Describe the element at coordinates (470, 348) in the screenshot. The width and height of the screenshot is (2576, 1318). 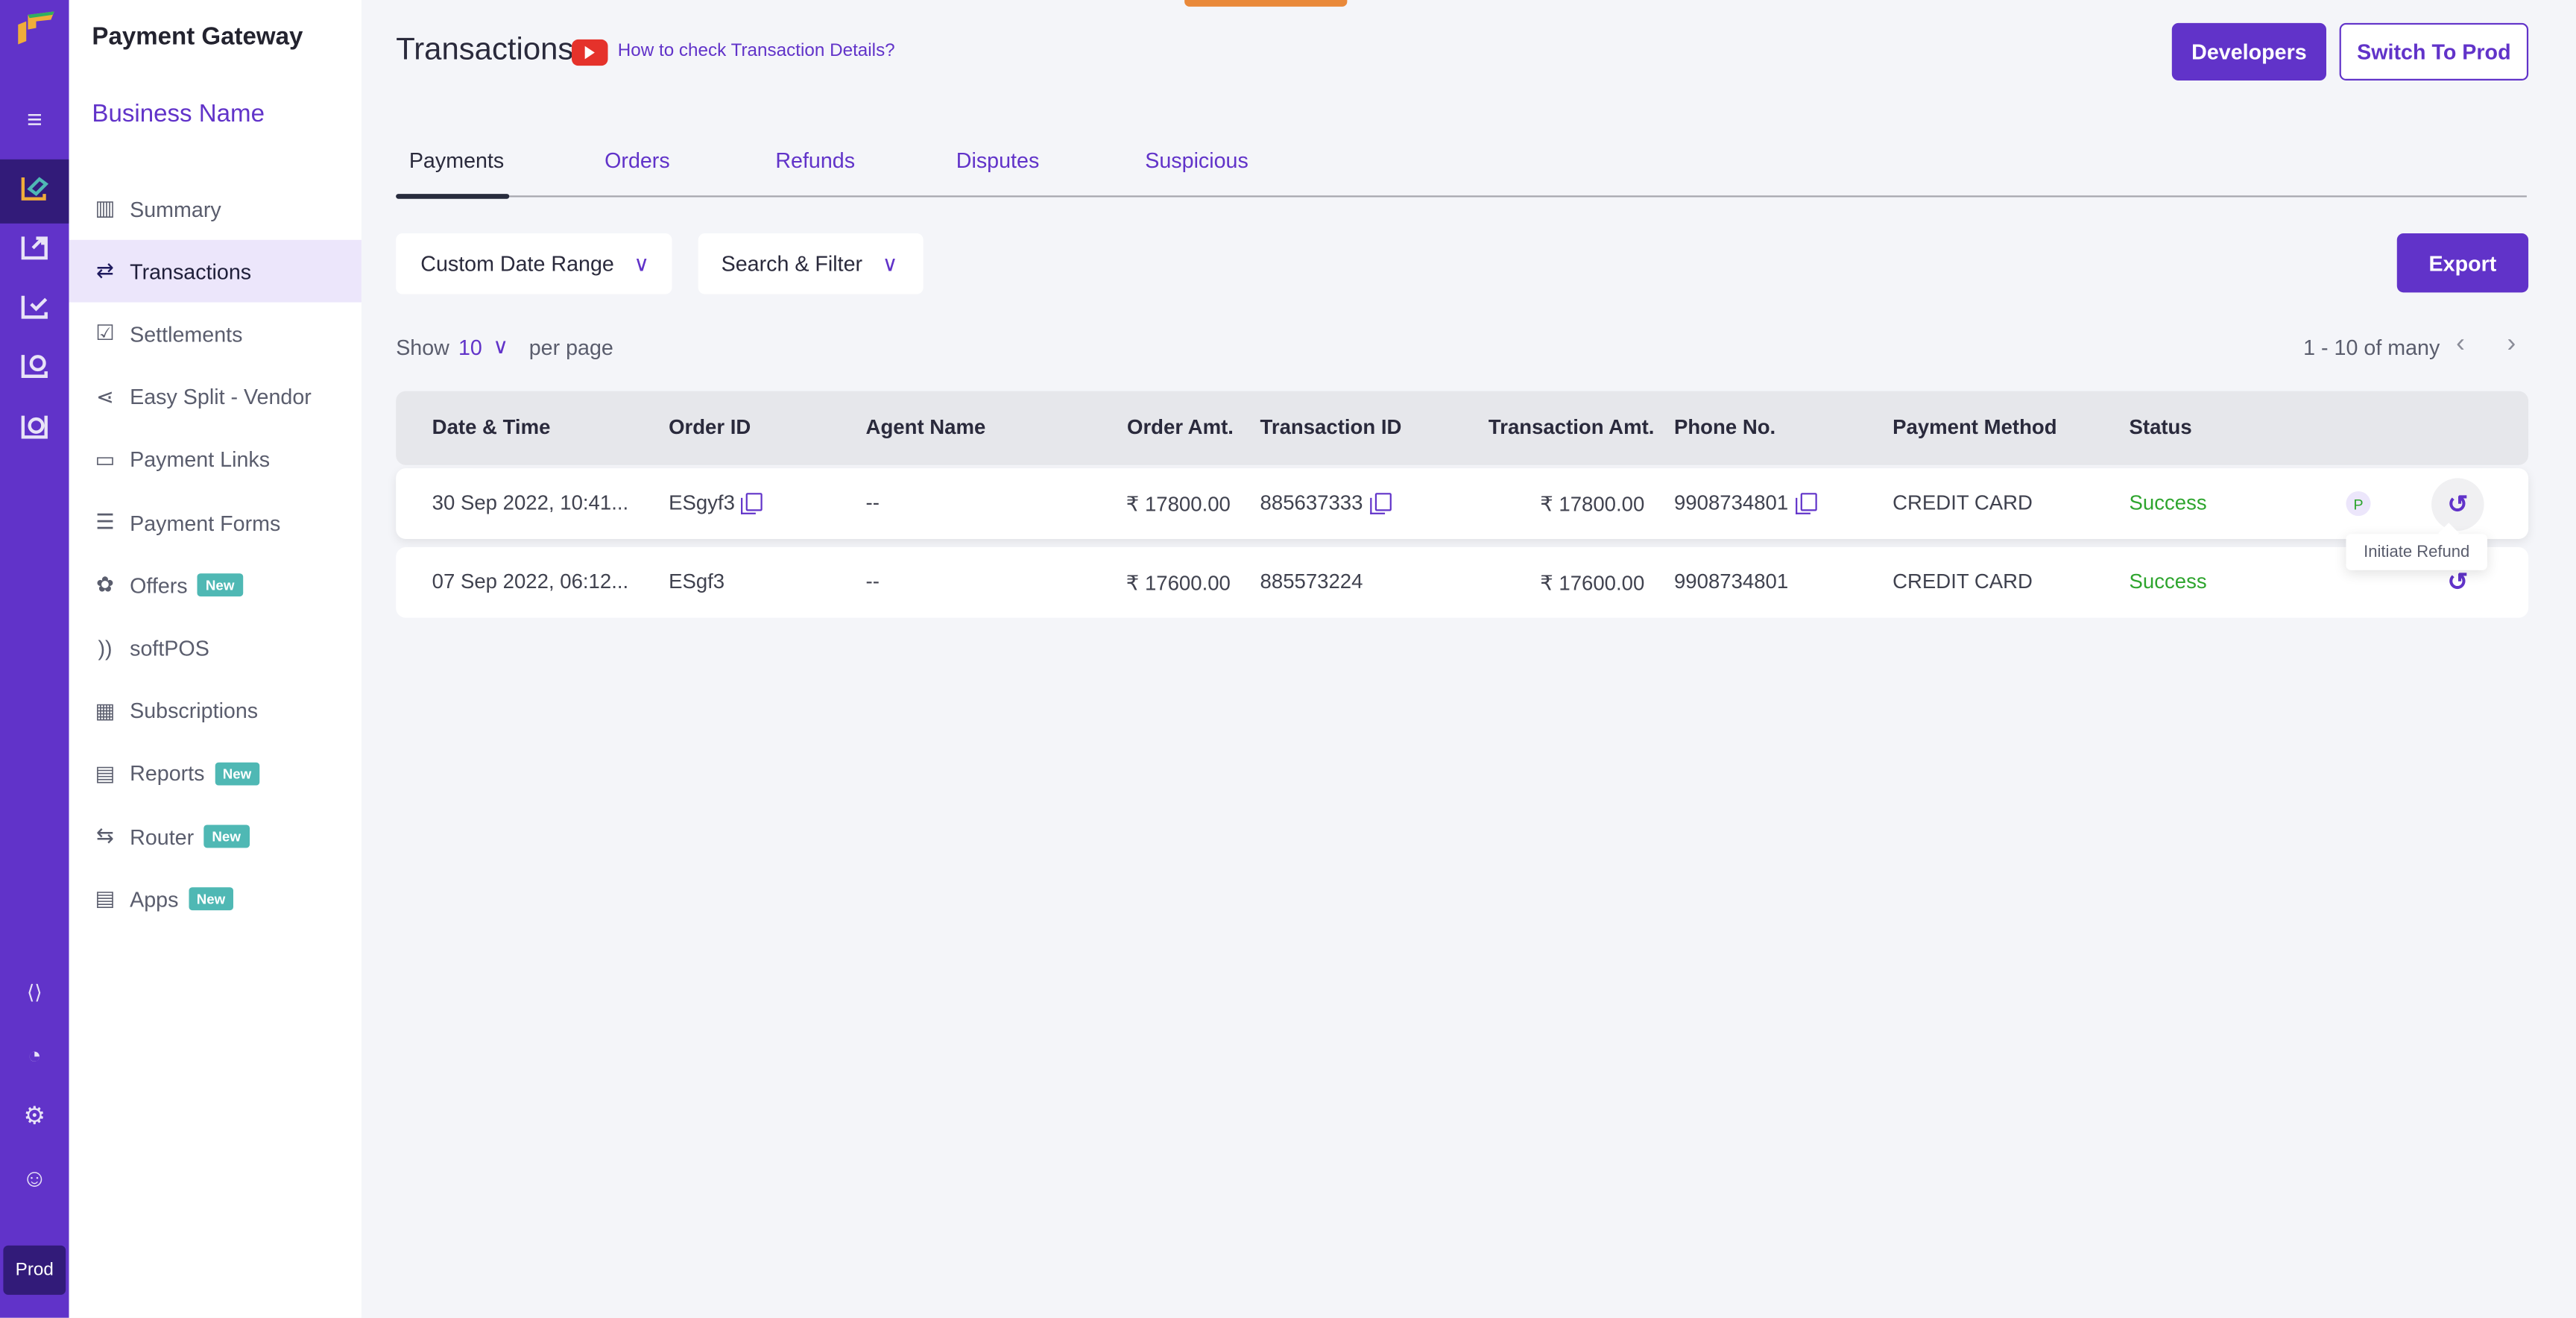
I see `per-page-select: 10` at that location.